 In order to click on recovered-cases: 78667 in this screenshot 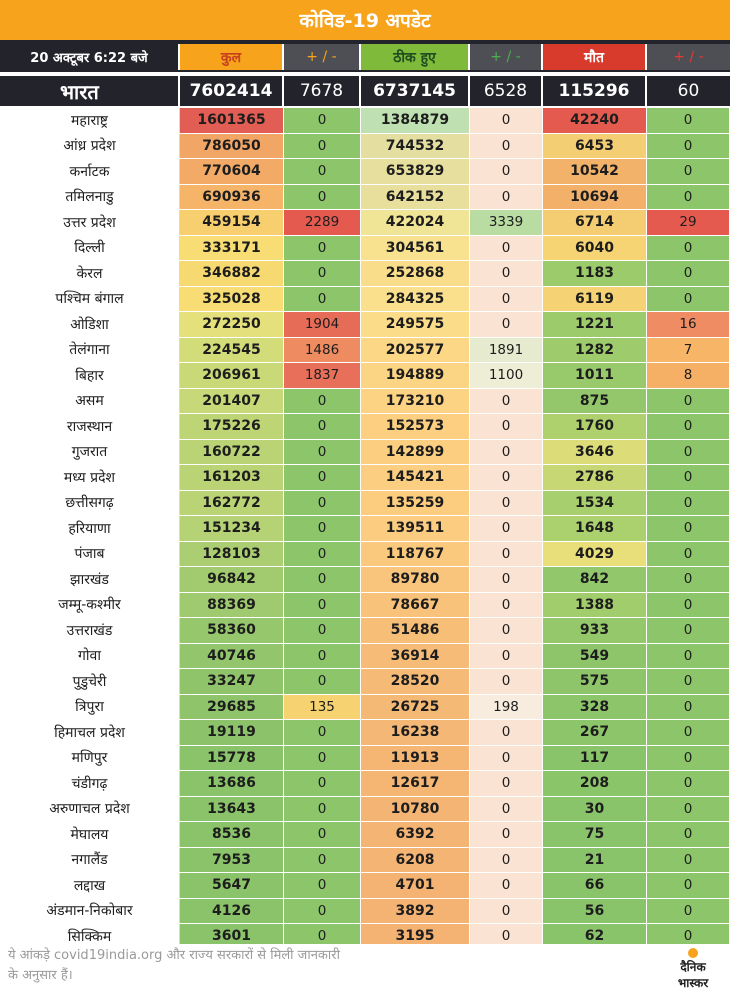, I will do `click(415, 604)`.